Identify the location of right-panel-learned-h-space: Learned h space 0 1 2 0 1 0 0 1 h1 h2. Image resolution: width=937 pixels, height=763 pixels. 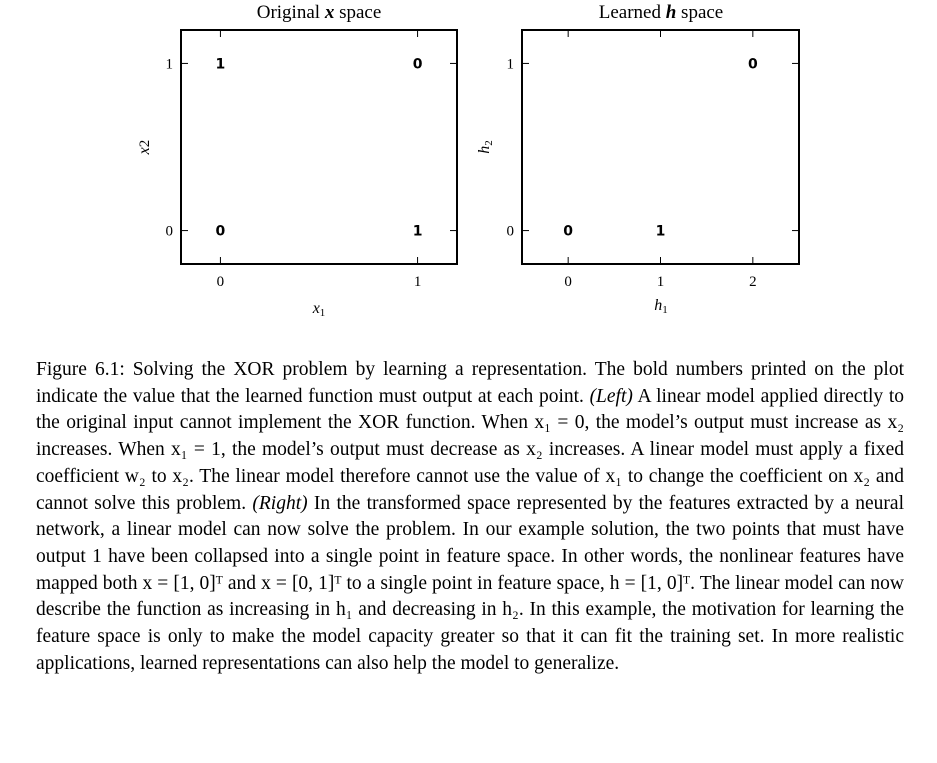
(638, 159).